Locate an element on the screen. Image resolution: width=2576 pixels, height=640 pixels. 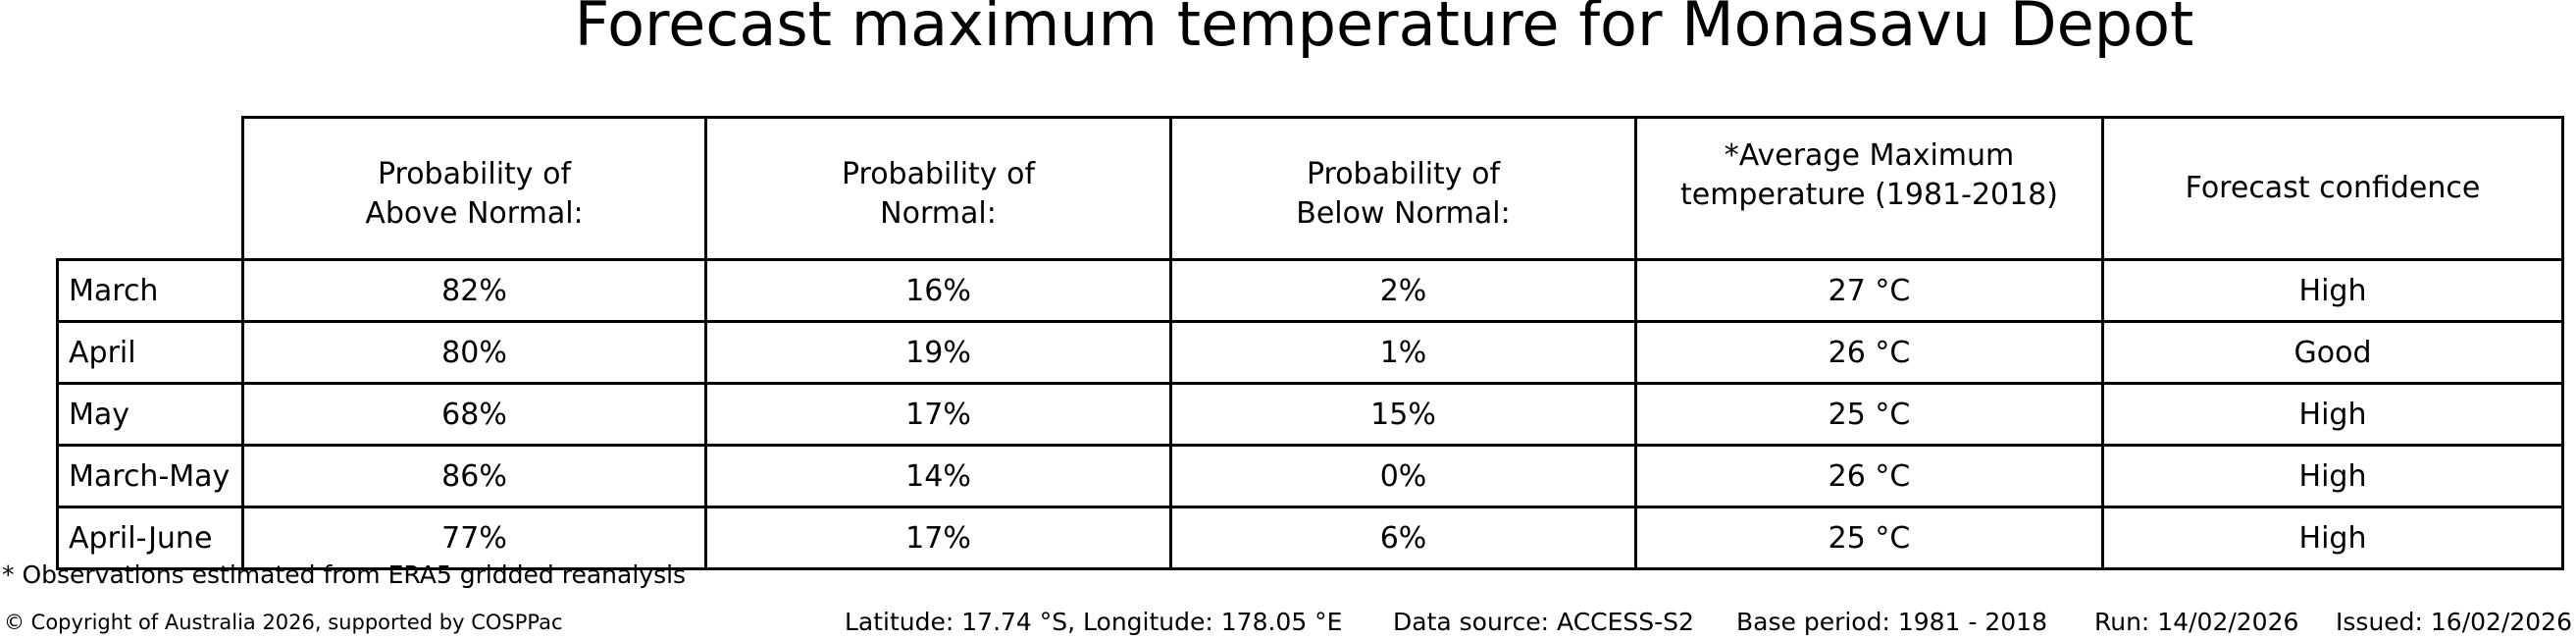
cell-below-normal: 1% is located at coordinates (1403, 352).